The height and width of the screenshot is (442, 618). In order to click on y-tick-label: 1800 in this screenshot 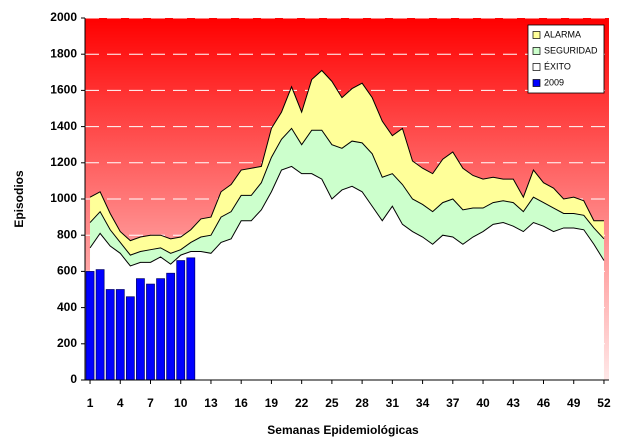, I will do `click(63, 53)`.